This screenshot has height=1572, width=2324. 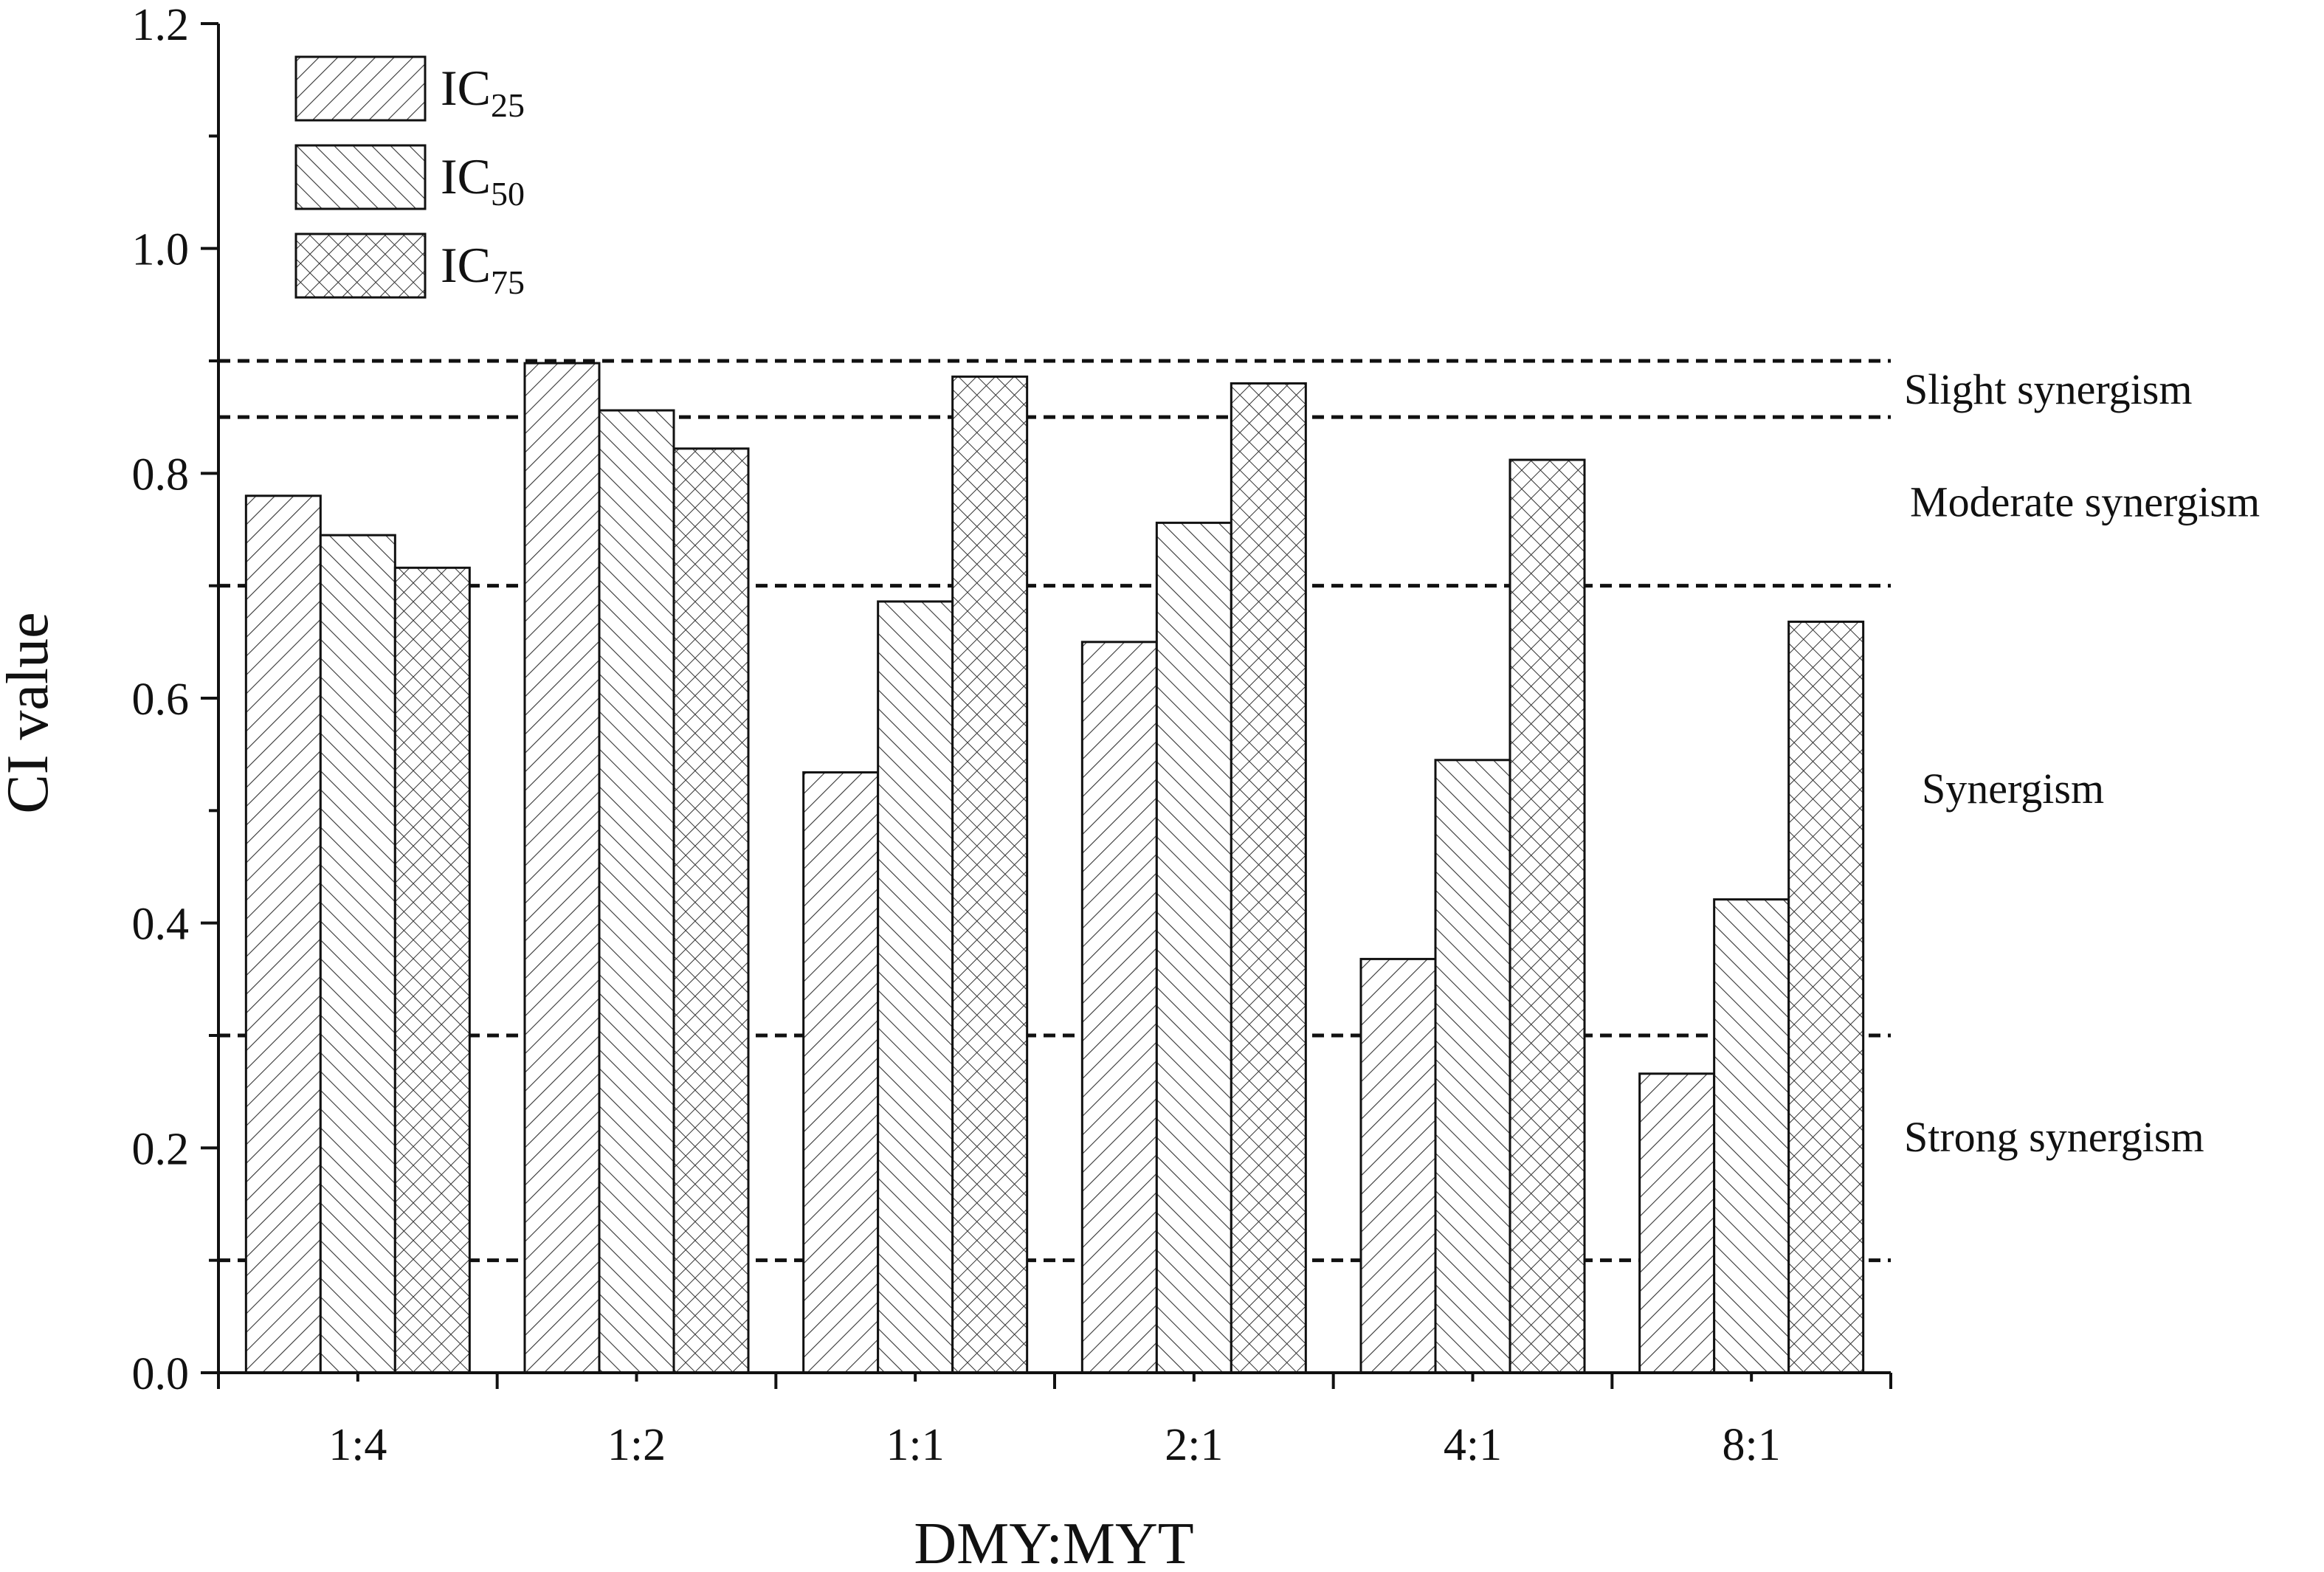 What do you see at coordinates (357, 1445) in the screenshot?
I see `x-tick-label: 1:4` at bounding box center [357, 1445].